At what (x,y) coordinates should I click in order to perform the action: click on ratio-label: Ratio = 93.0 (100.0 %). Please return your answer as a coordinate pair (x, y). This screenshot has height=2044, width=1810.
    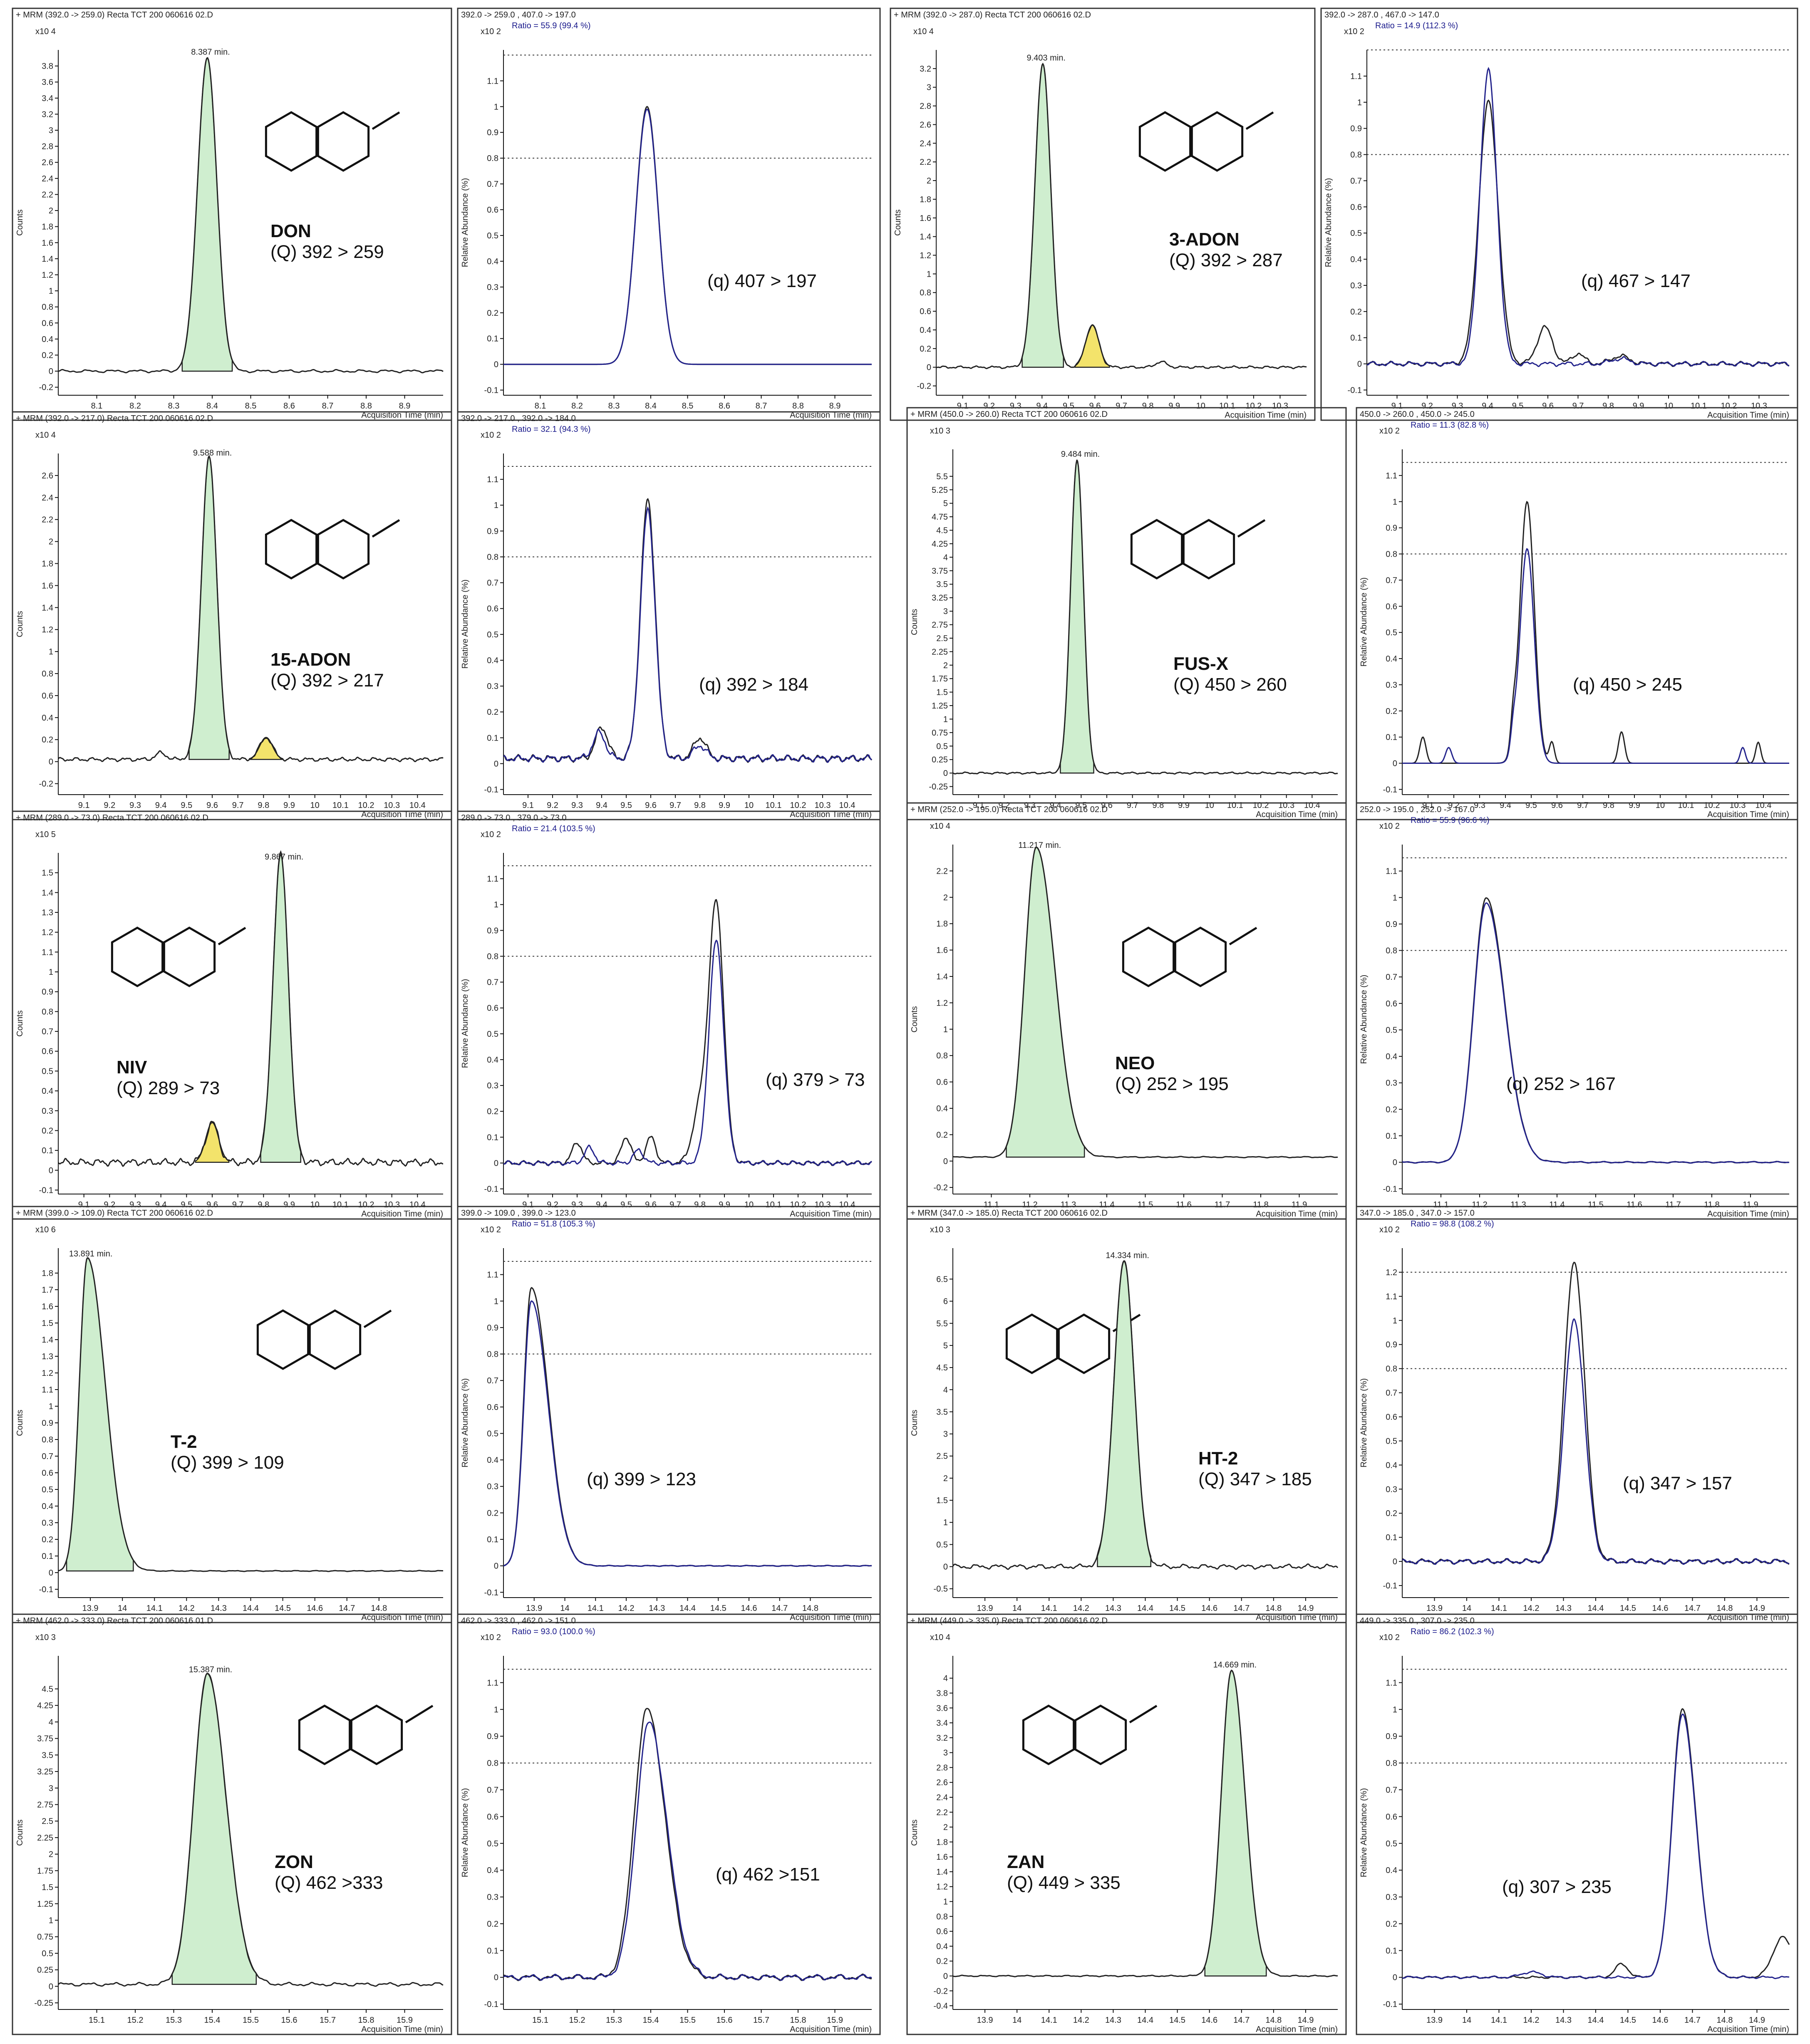
    Looking at the image, I should click on (553, 1631).